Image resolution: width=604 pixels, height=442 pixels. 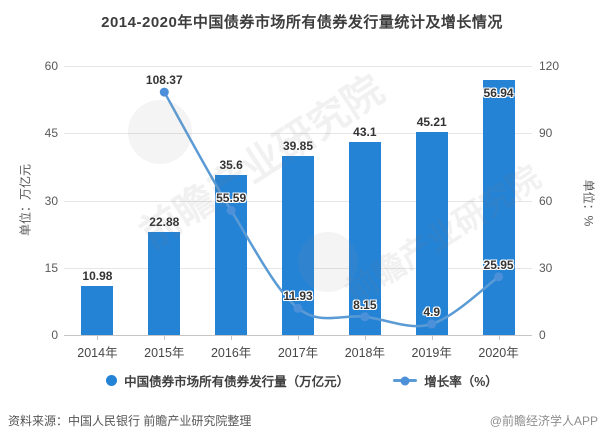 What do you see at coordinates (461, 382) in the screenshot?
I see `legend-line-label: 增长率（%）` at bounding box center [461, 382].